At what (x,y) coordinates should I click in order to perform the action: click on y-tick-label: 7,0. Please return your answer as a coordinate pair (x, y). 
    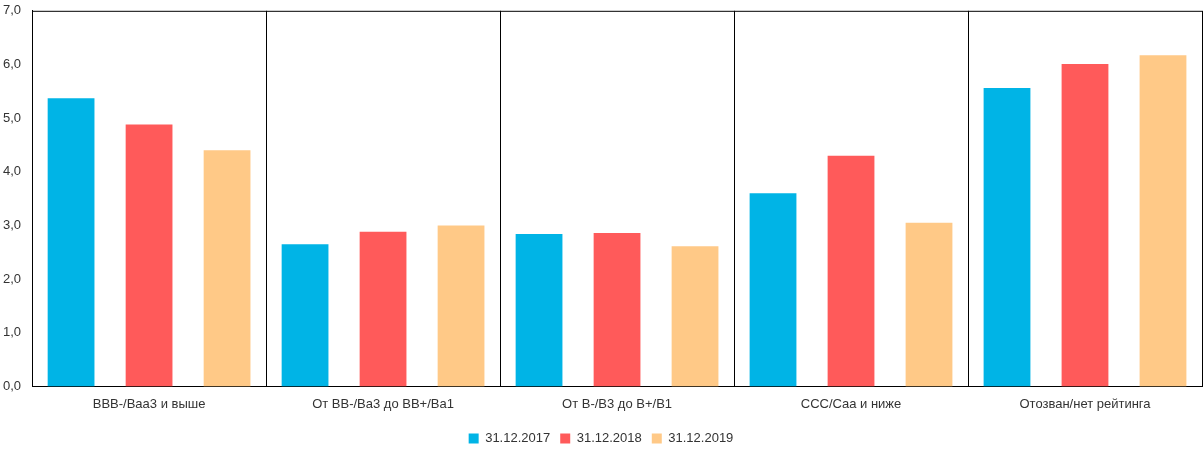
    Looking at the image, I should click on (12, 10).